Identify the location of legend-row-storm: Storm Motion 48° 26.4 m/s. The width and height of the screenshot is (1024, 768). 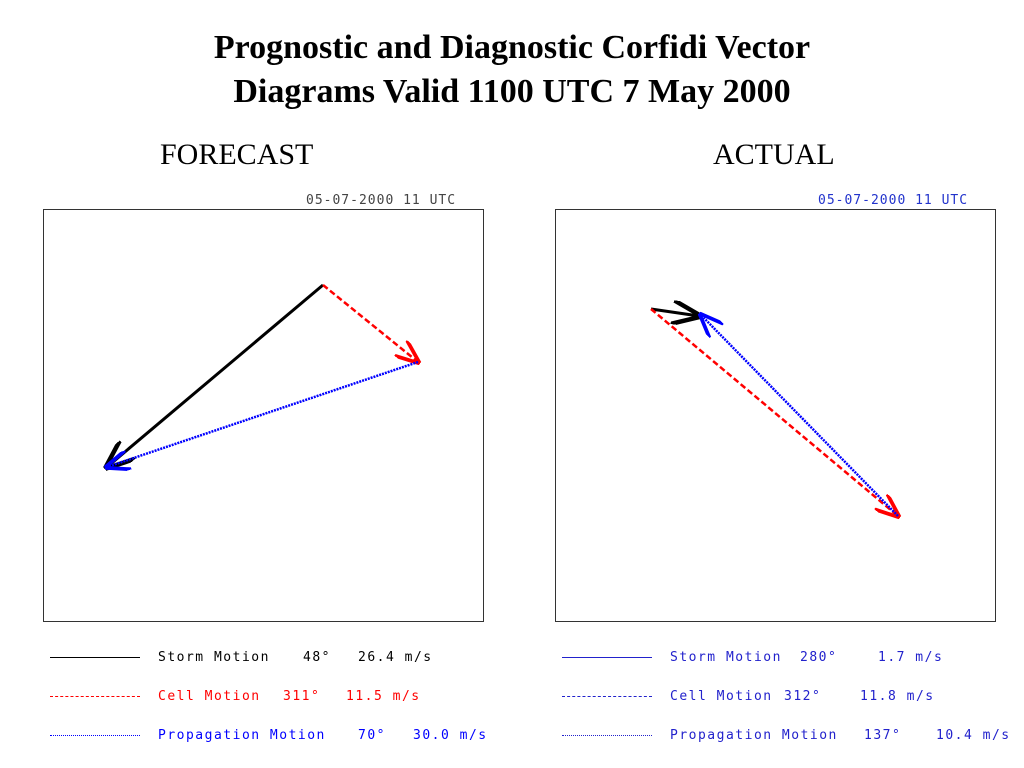
(269, 657).